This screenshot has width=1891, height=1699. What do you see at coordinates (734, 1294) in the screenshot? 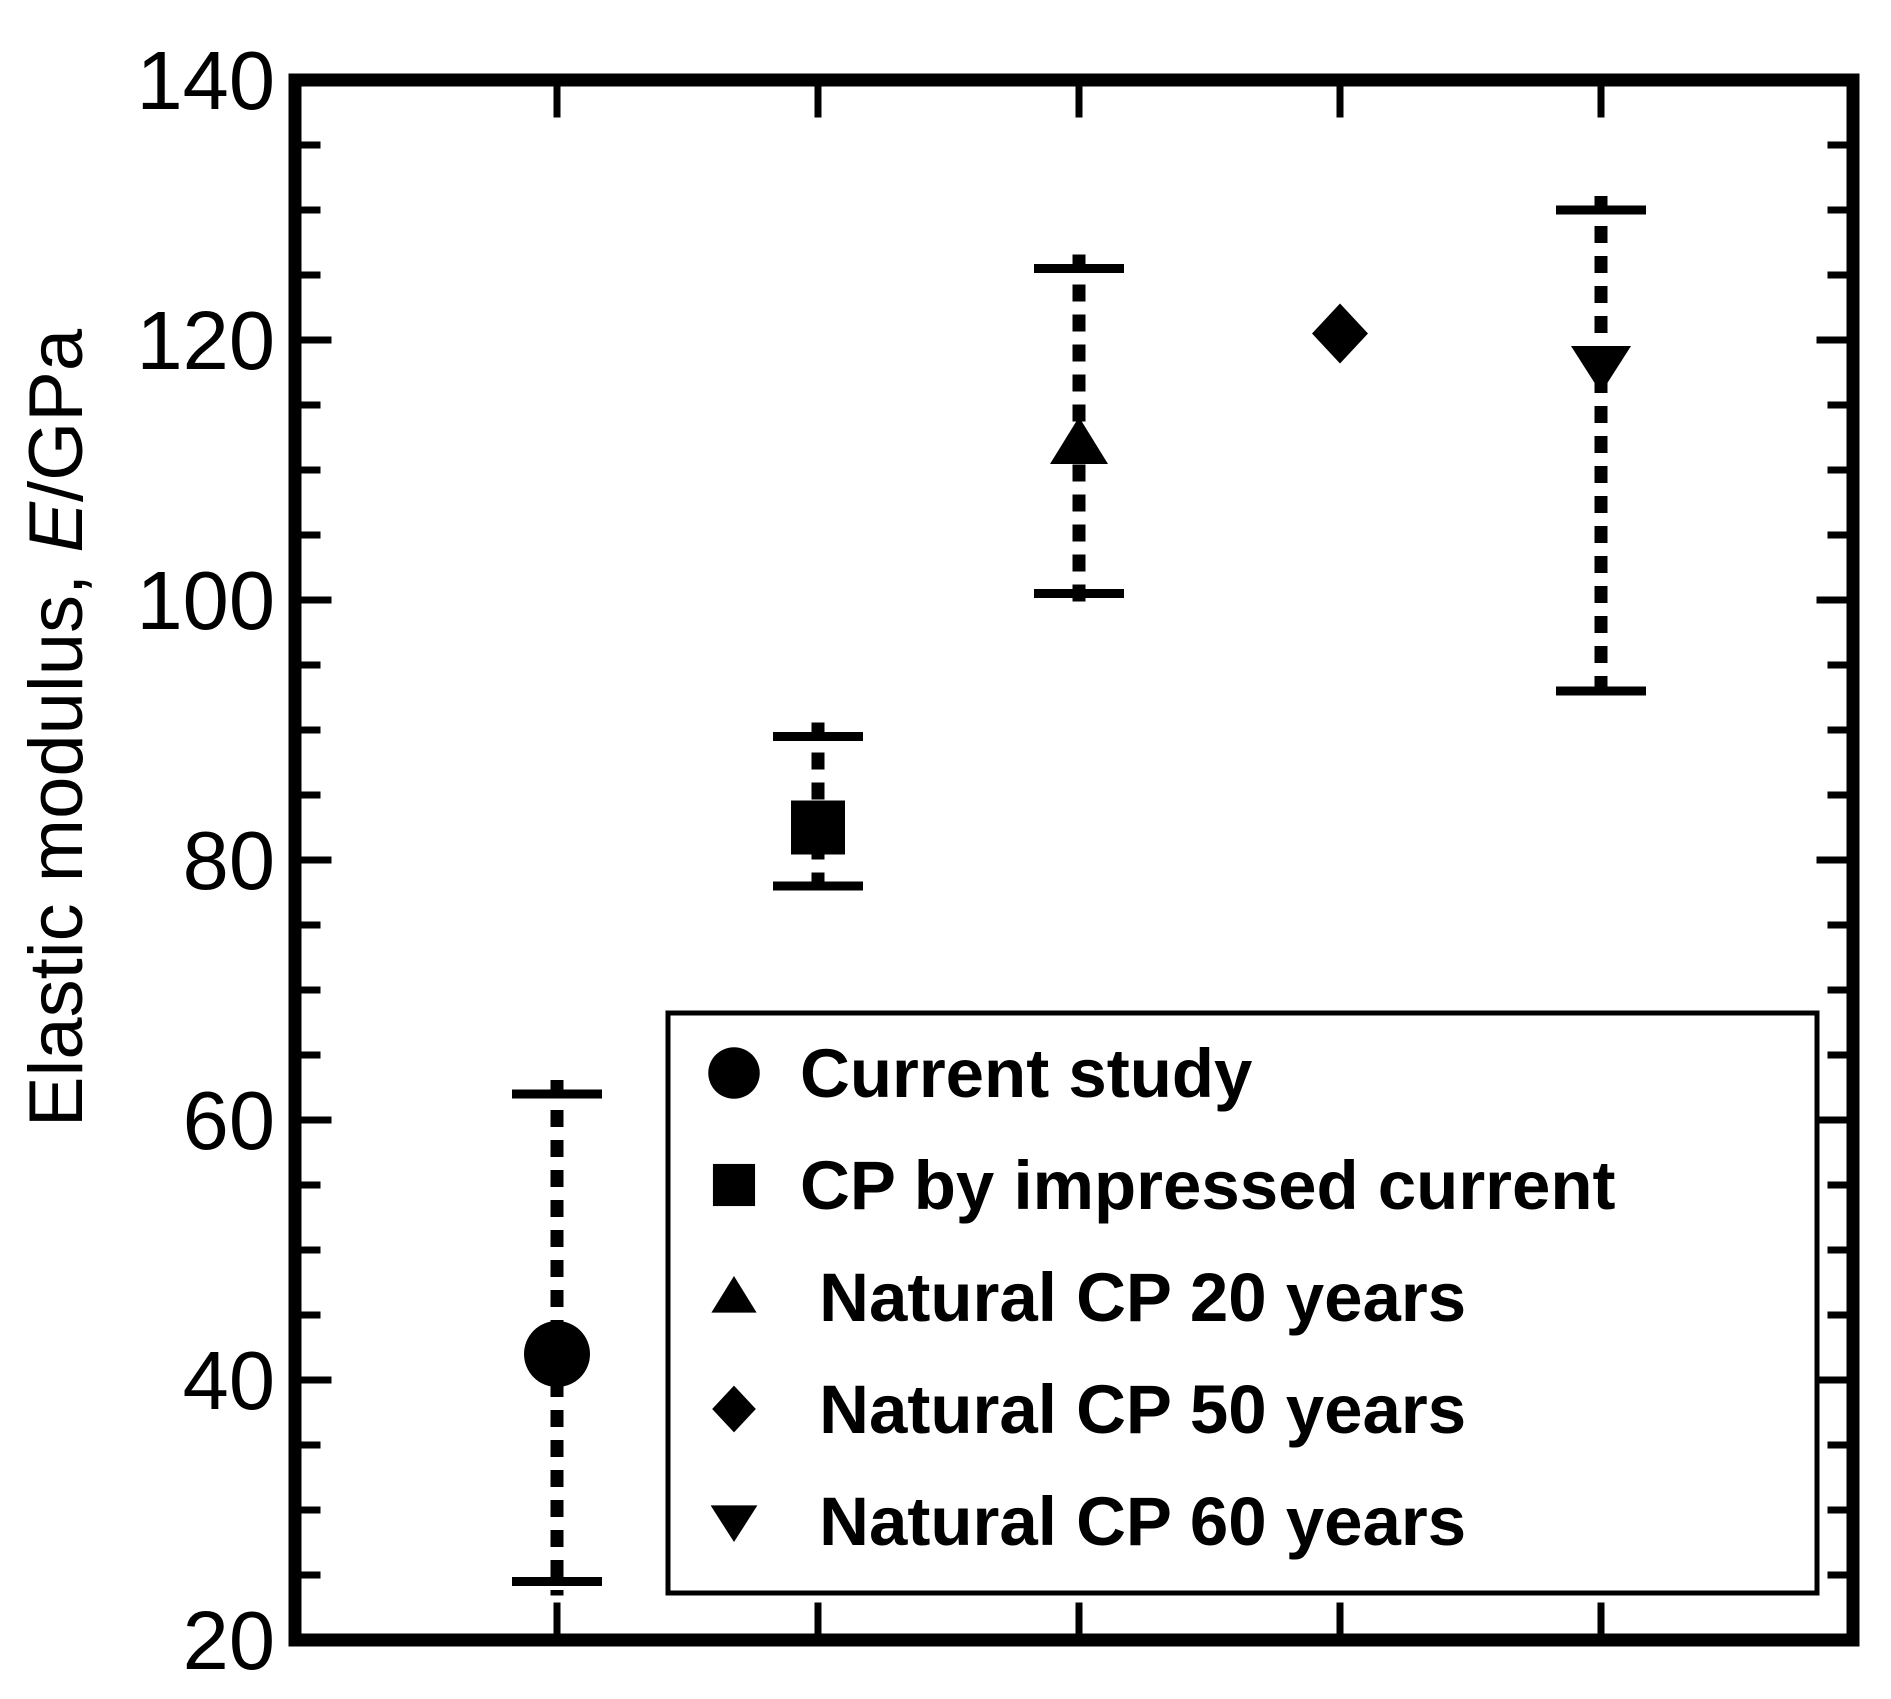
I see `legend-triangle-up-icon` at bounding box center [734, 1294].